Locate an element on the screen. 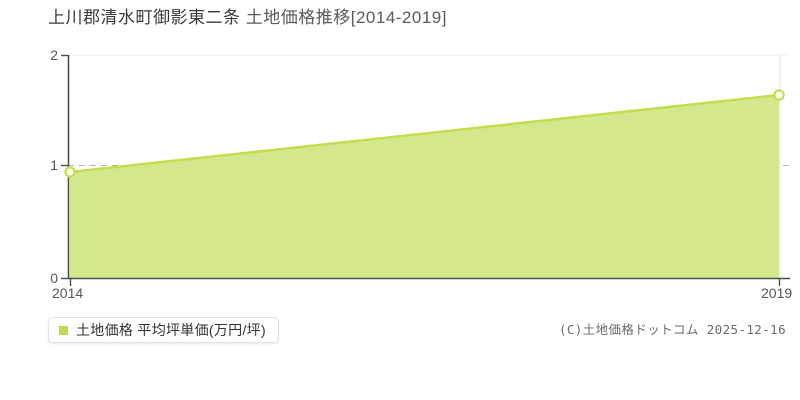 This screenshot has height=400, width=800. copyright-text: (C)土地価格ドットコム 2025-12-16 is located at coordinates (672, 329).